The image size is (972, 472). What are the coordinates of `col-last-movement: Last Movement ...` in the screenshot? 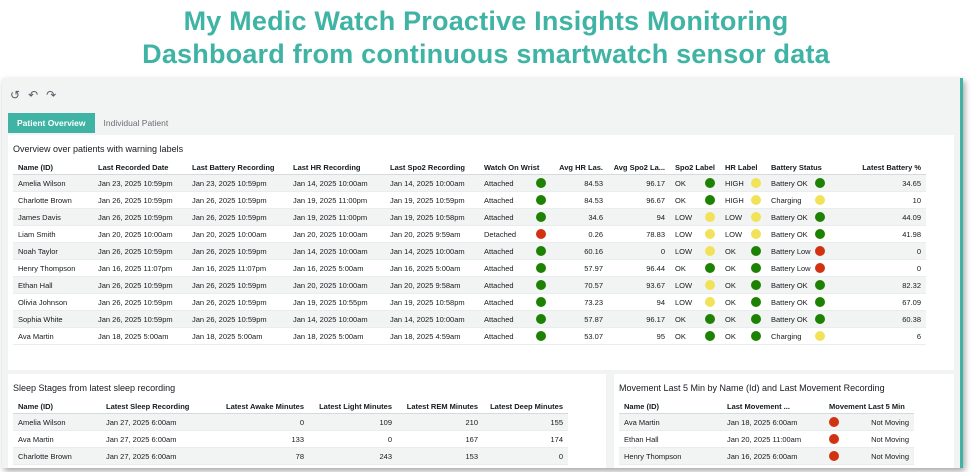 It's located at (773, 406).